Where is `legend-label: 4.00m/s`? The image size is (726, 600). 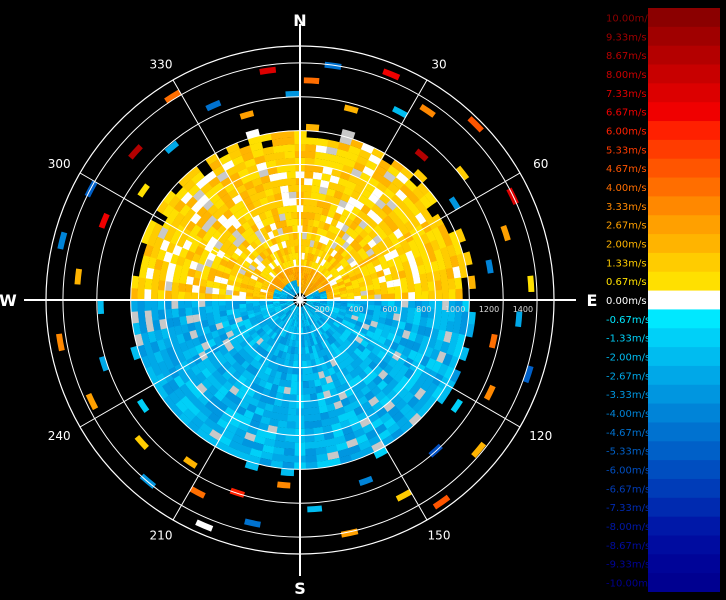 legend-label: 4.00m/s is located at coordinates (626, 188).